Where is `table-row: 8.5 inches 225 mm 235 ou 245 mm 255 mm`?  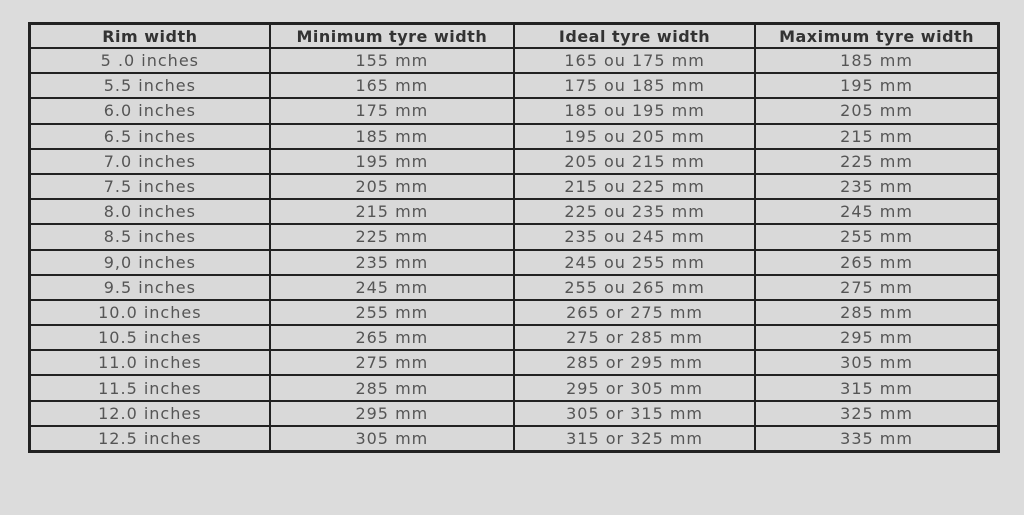 table-row: 8.5 inches 225 mm 235 ou 245 mm 255 mm is located at coordinates (514, 237).